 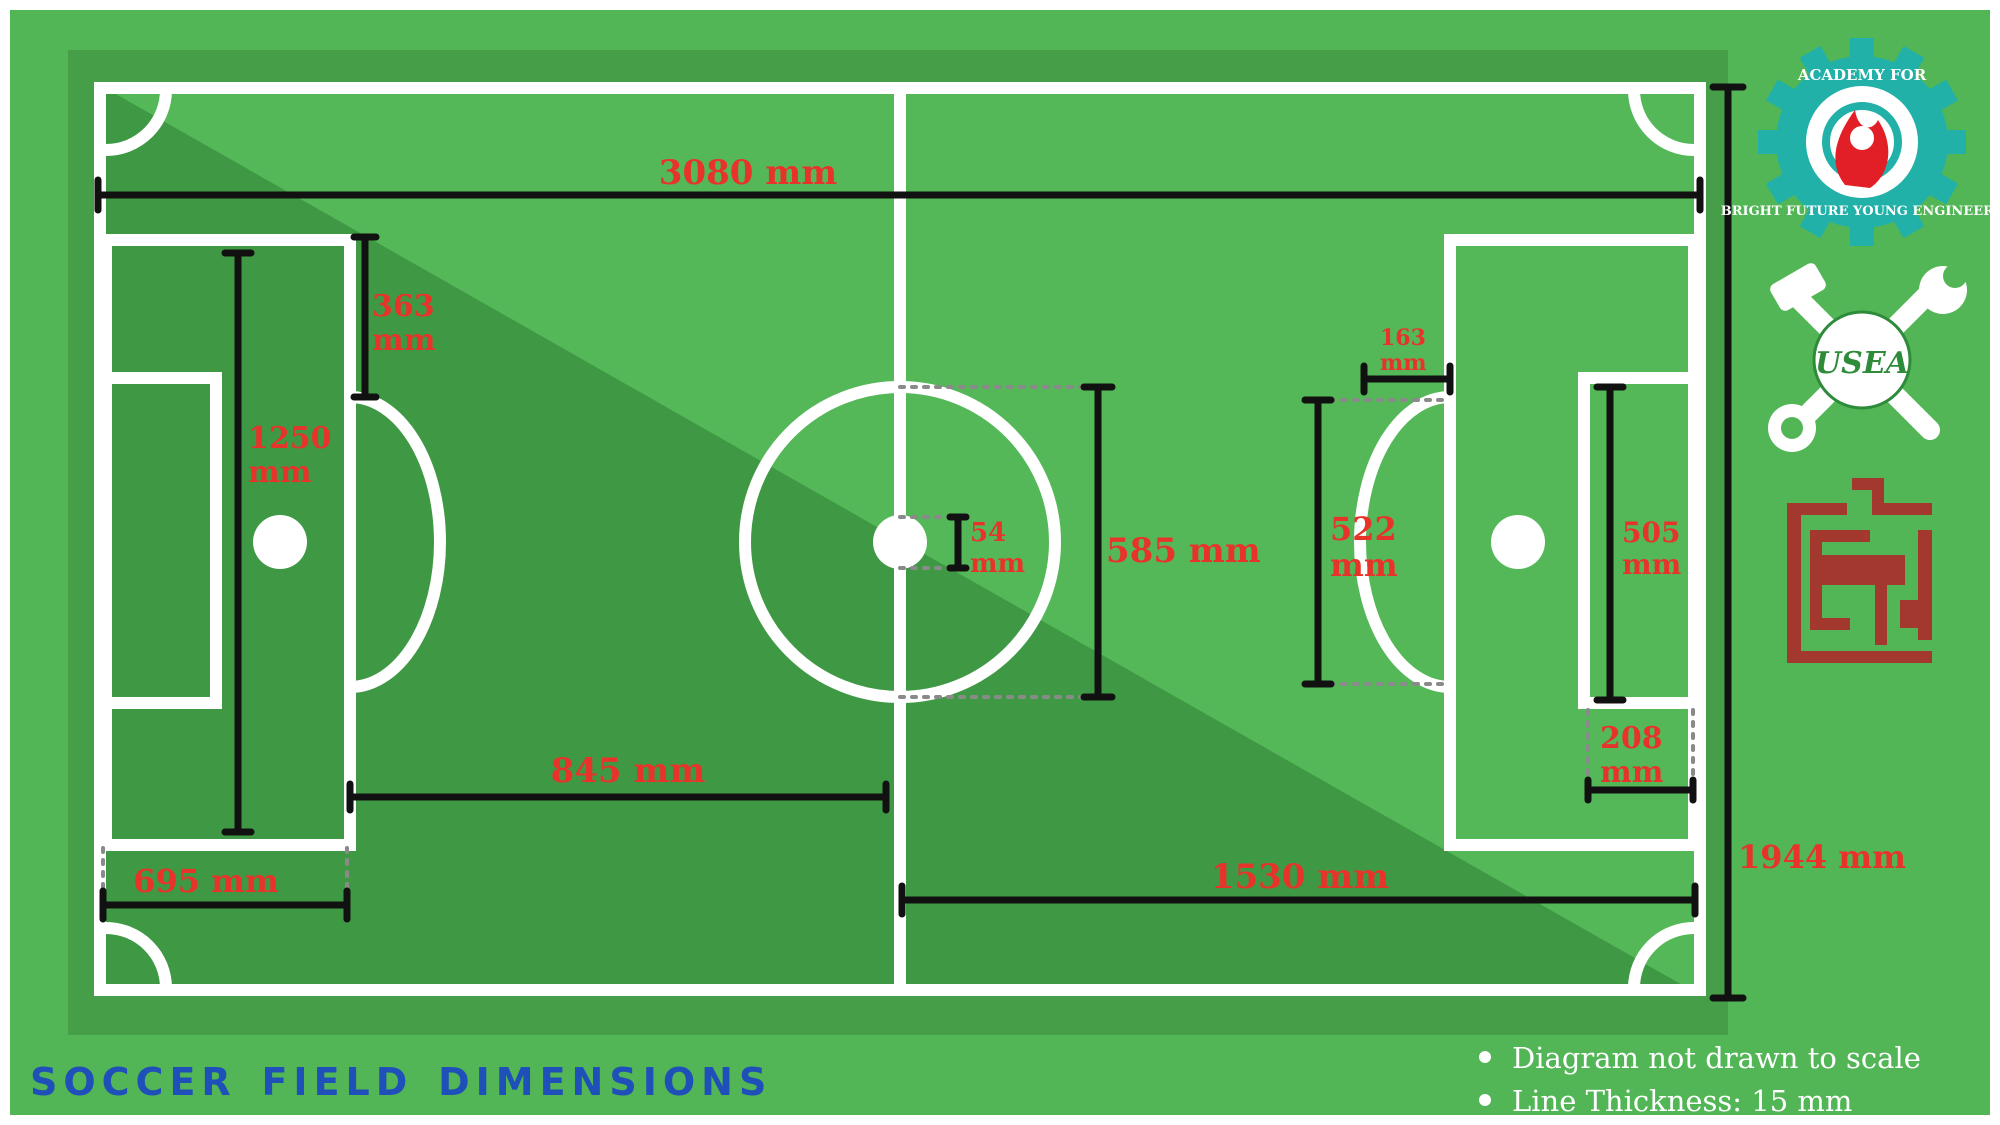 I want to click on corner-arc-bottom-right, so click(x=1661, y=955).